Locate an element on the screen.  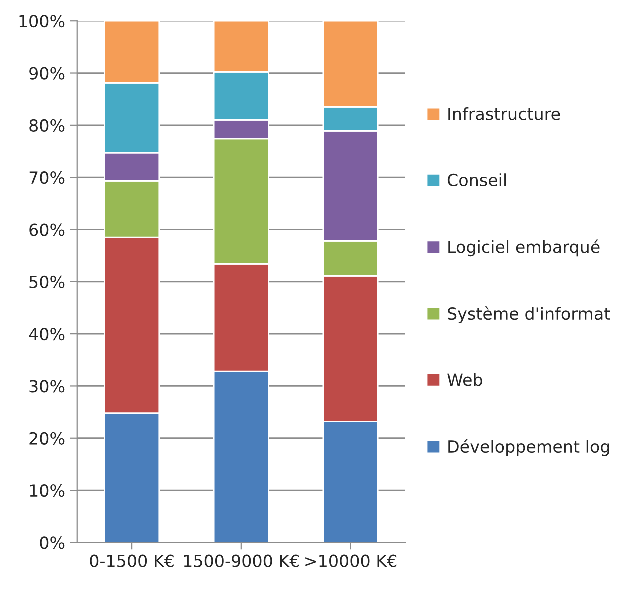
legend-label: Logiciel embarqué is located at coordinates (524, 248).